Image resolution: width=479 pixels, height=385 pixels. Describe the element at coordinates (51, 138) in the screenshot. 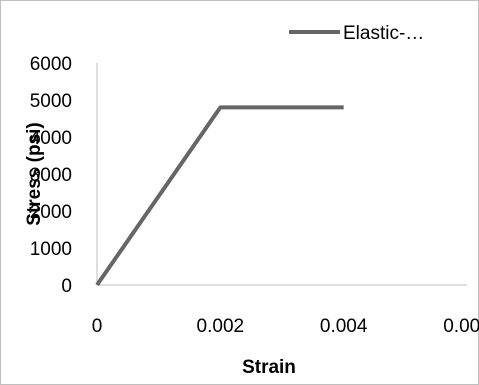

I see `y-tick-label: 4000` at that location.